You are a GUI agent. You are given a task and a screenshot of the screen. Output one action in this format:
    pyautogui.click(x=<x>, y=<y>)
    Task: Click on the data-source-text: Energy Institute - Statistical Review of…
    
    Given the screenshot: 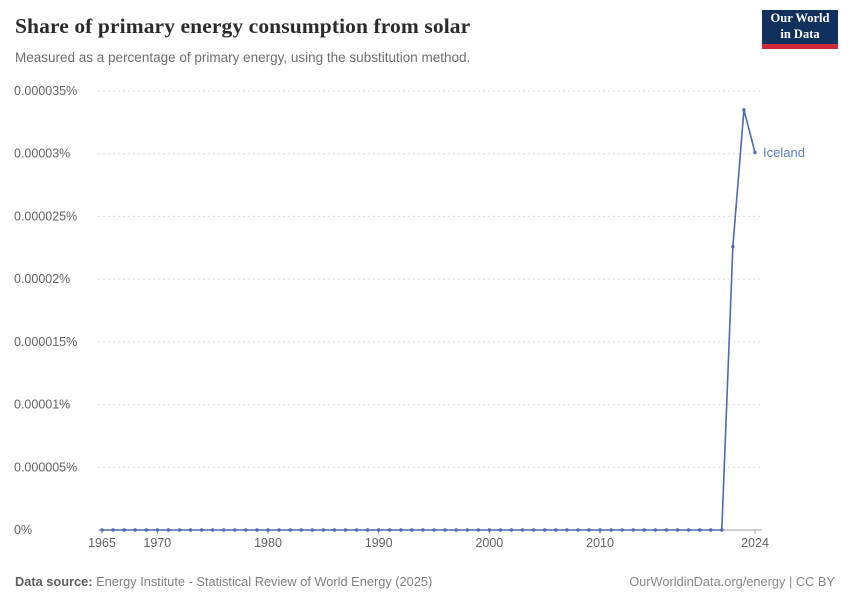 What is the action you would take?
    pyautogui.click(x=264, y=581)
    